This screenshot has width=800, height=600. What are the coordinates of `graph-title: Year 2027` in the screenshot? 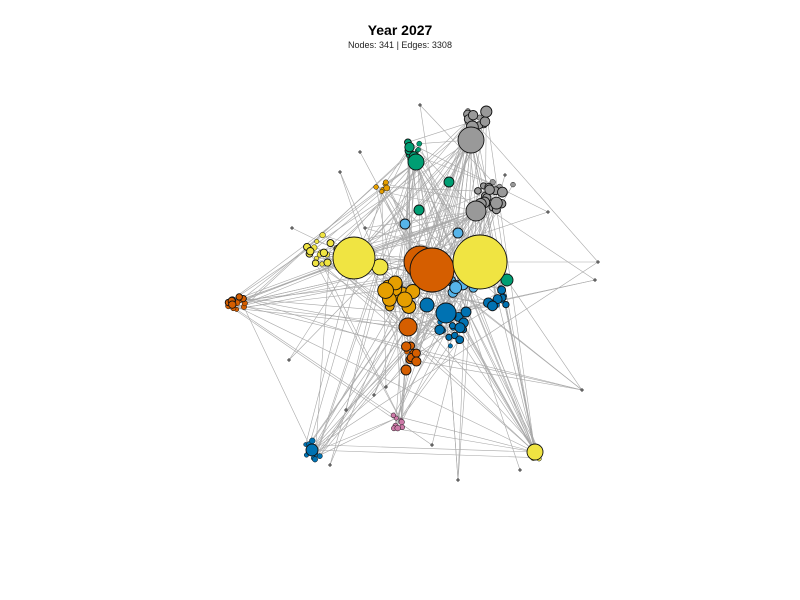 It's located at (400, 30).